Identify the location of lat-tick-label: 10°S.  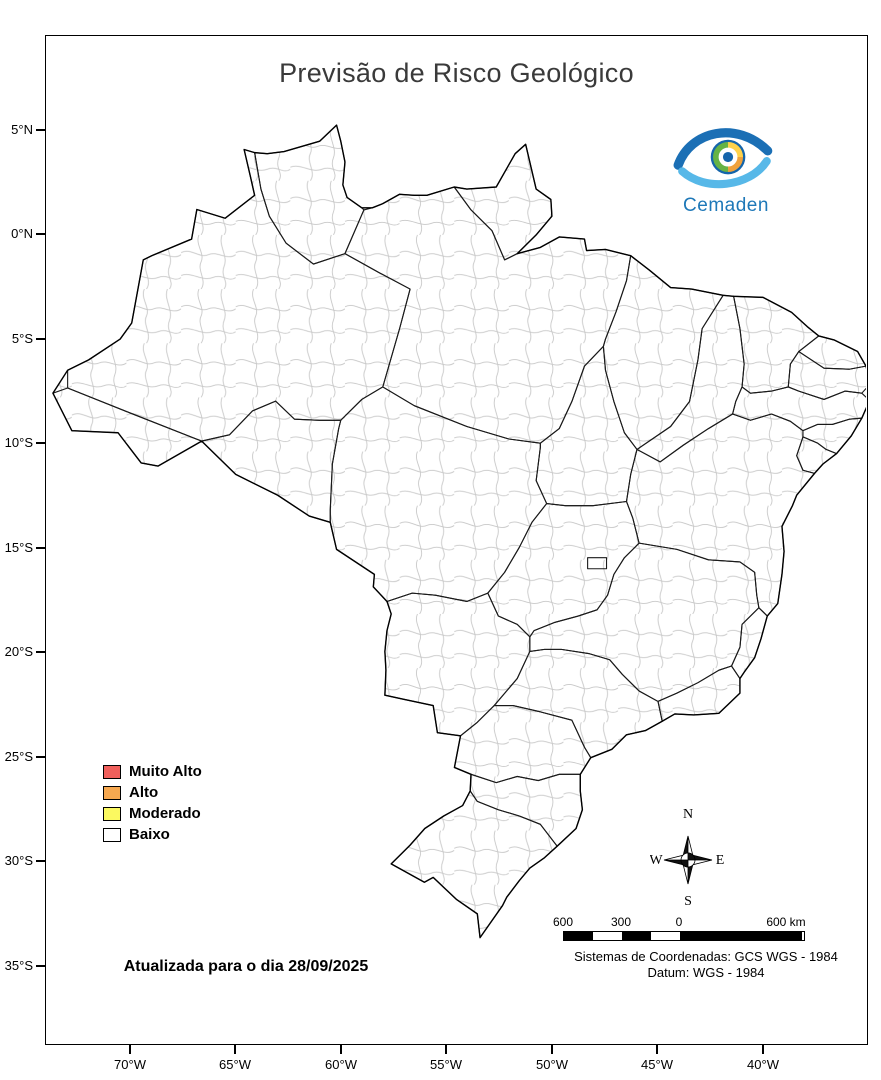
(18, 442).